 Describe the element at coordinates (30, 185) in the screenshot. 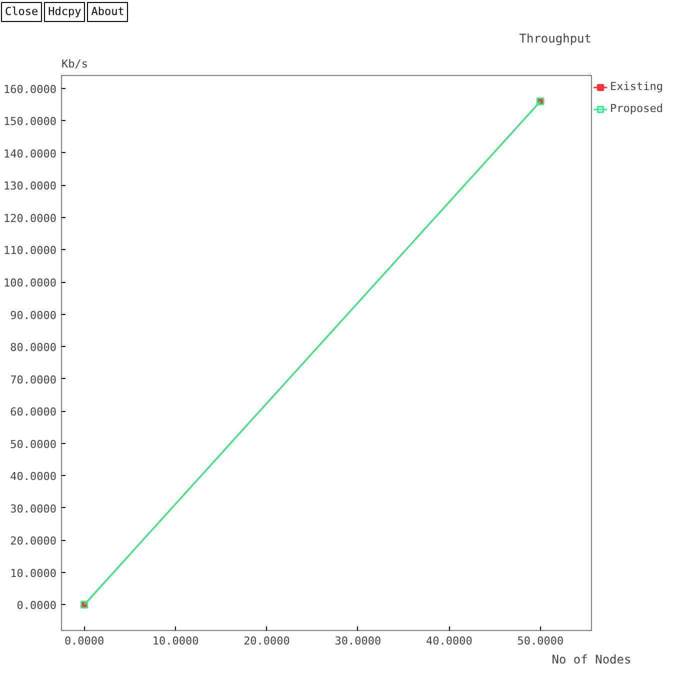

I see `y-tick-label: 130.0000` at that location.